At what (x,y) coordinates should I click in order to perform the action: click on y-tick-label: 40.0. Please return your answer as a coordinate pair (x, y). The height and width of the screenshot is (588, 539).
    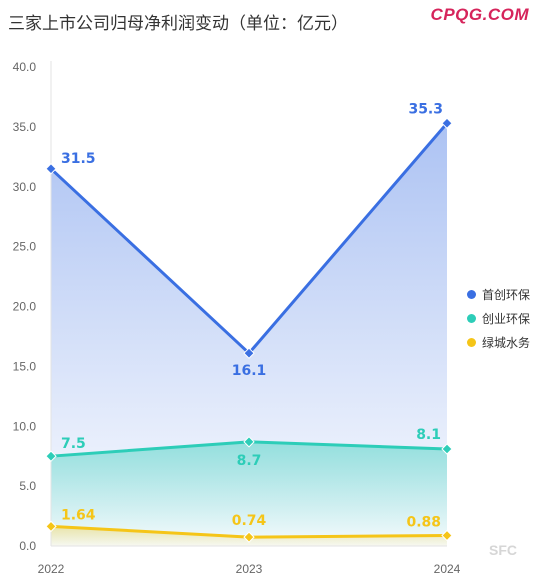
    Looking at the image, I should click on (25, 67).